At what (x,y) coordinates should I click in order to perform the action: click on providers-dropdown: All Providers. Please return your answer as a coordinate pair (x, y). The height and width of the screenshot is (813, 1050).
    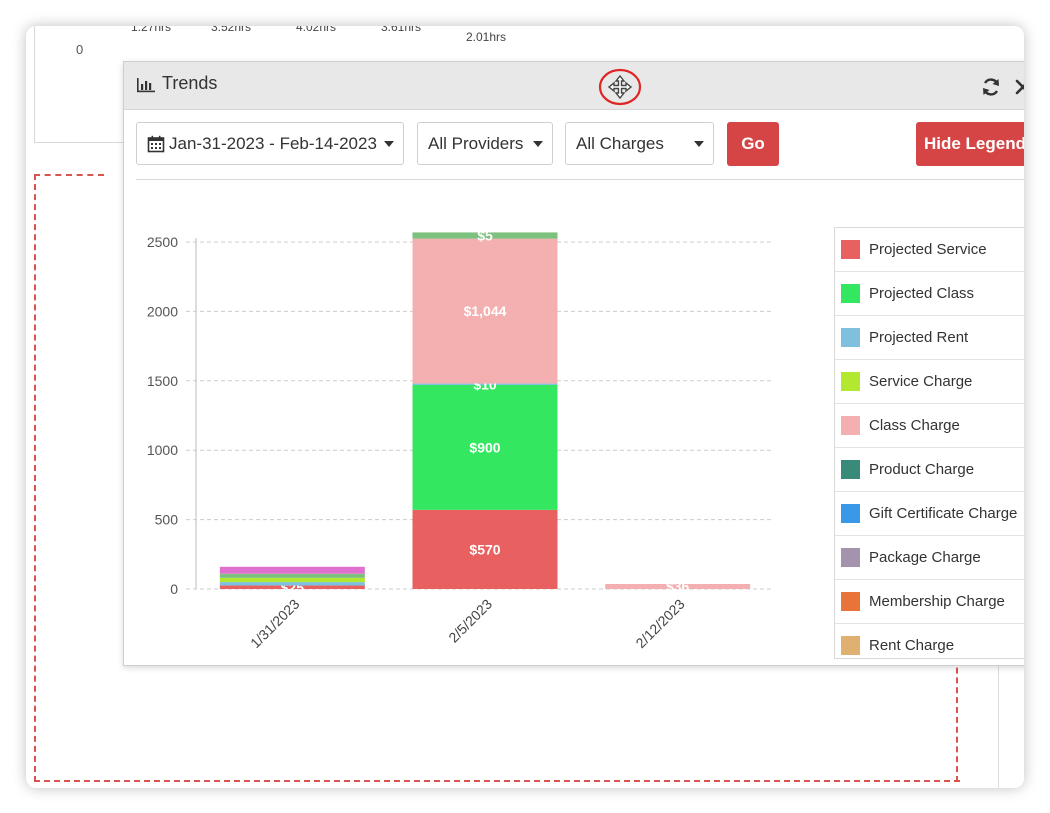
    Looking at the image, I should click on (485, 143).